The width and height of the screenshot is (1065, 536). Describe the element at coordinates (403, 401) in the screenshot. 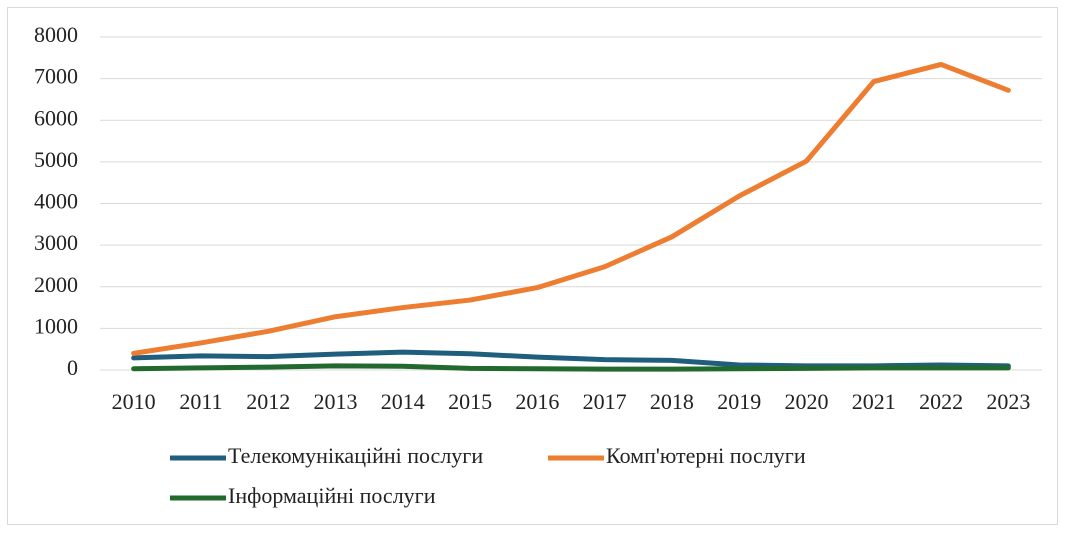

I see `x-tick-label: 2014` at that location.